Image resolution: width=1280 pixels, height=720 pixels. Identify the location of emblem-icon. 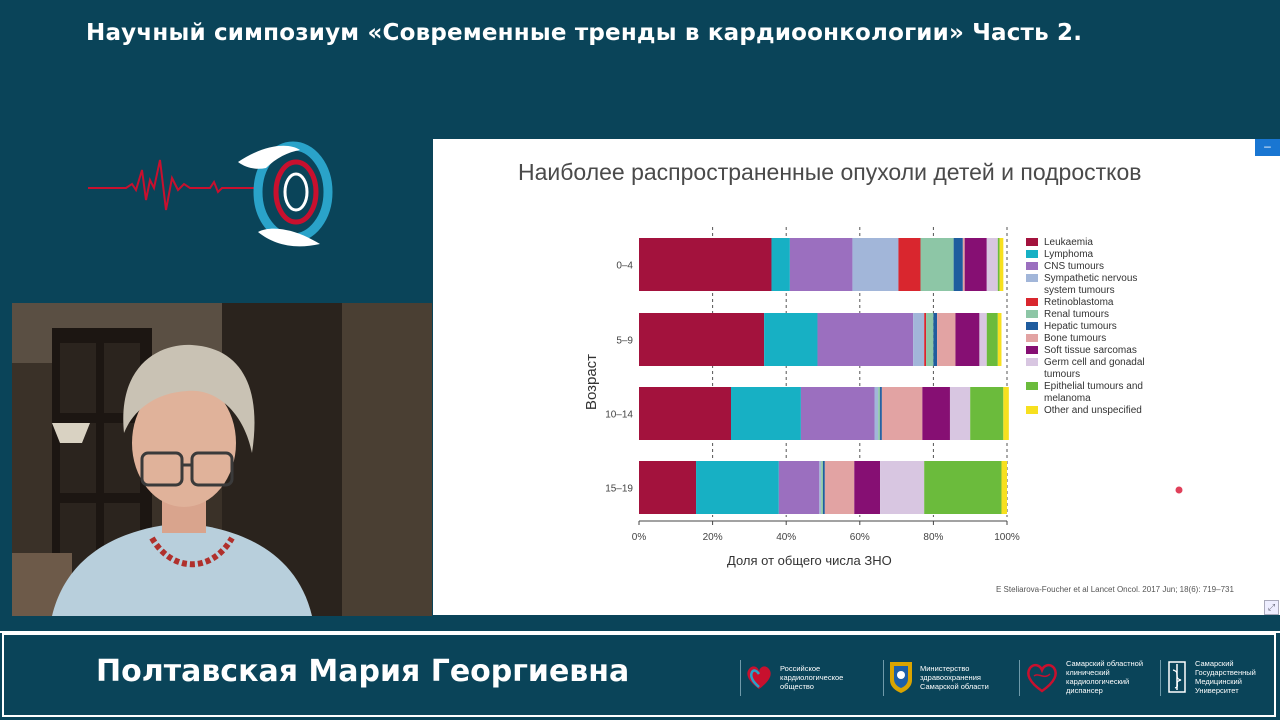
(901, 677).